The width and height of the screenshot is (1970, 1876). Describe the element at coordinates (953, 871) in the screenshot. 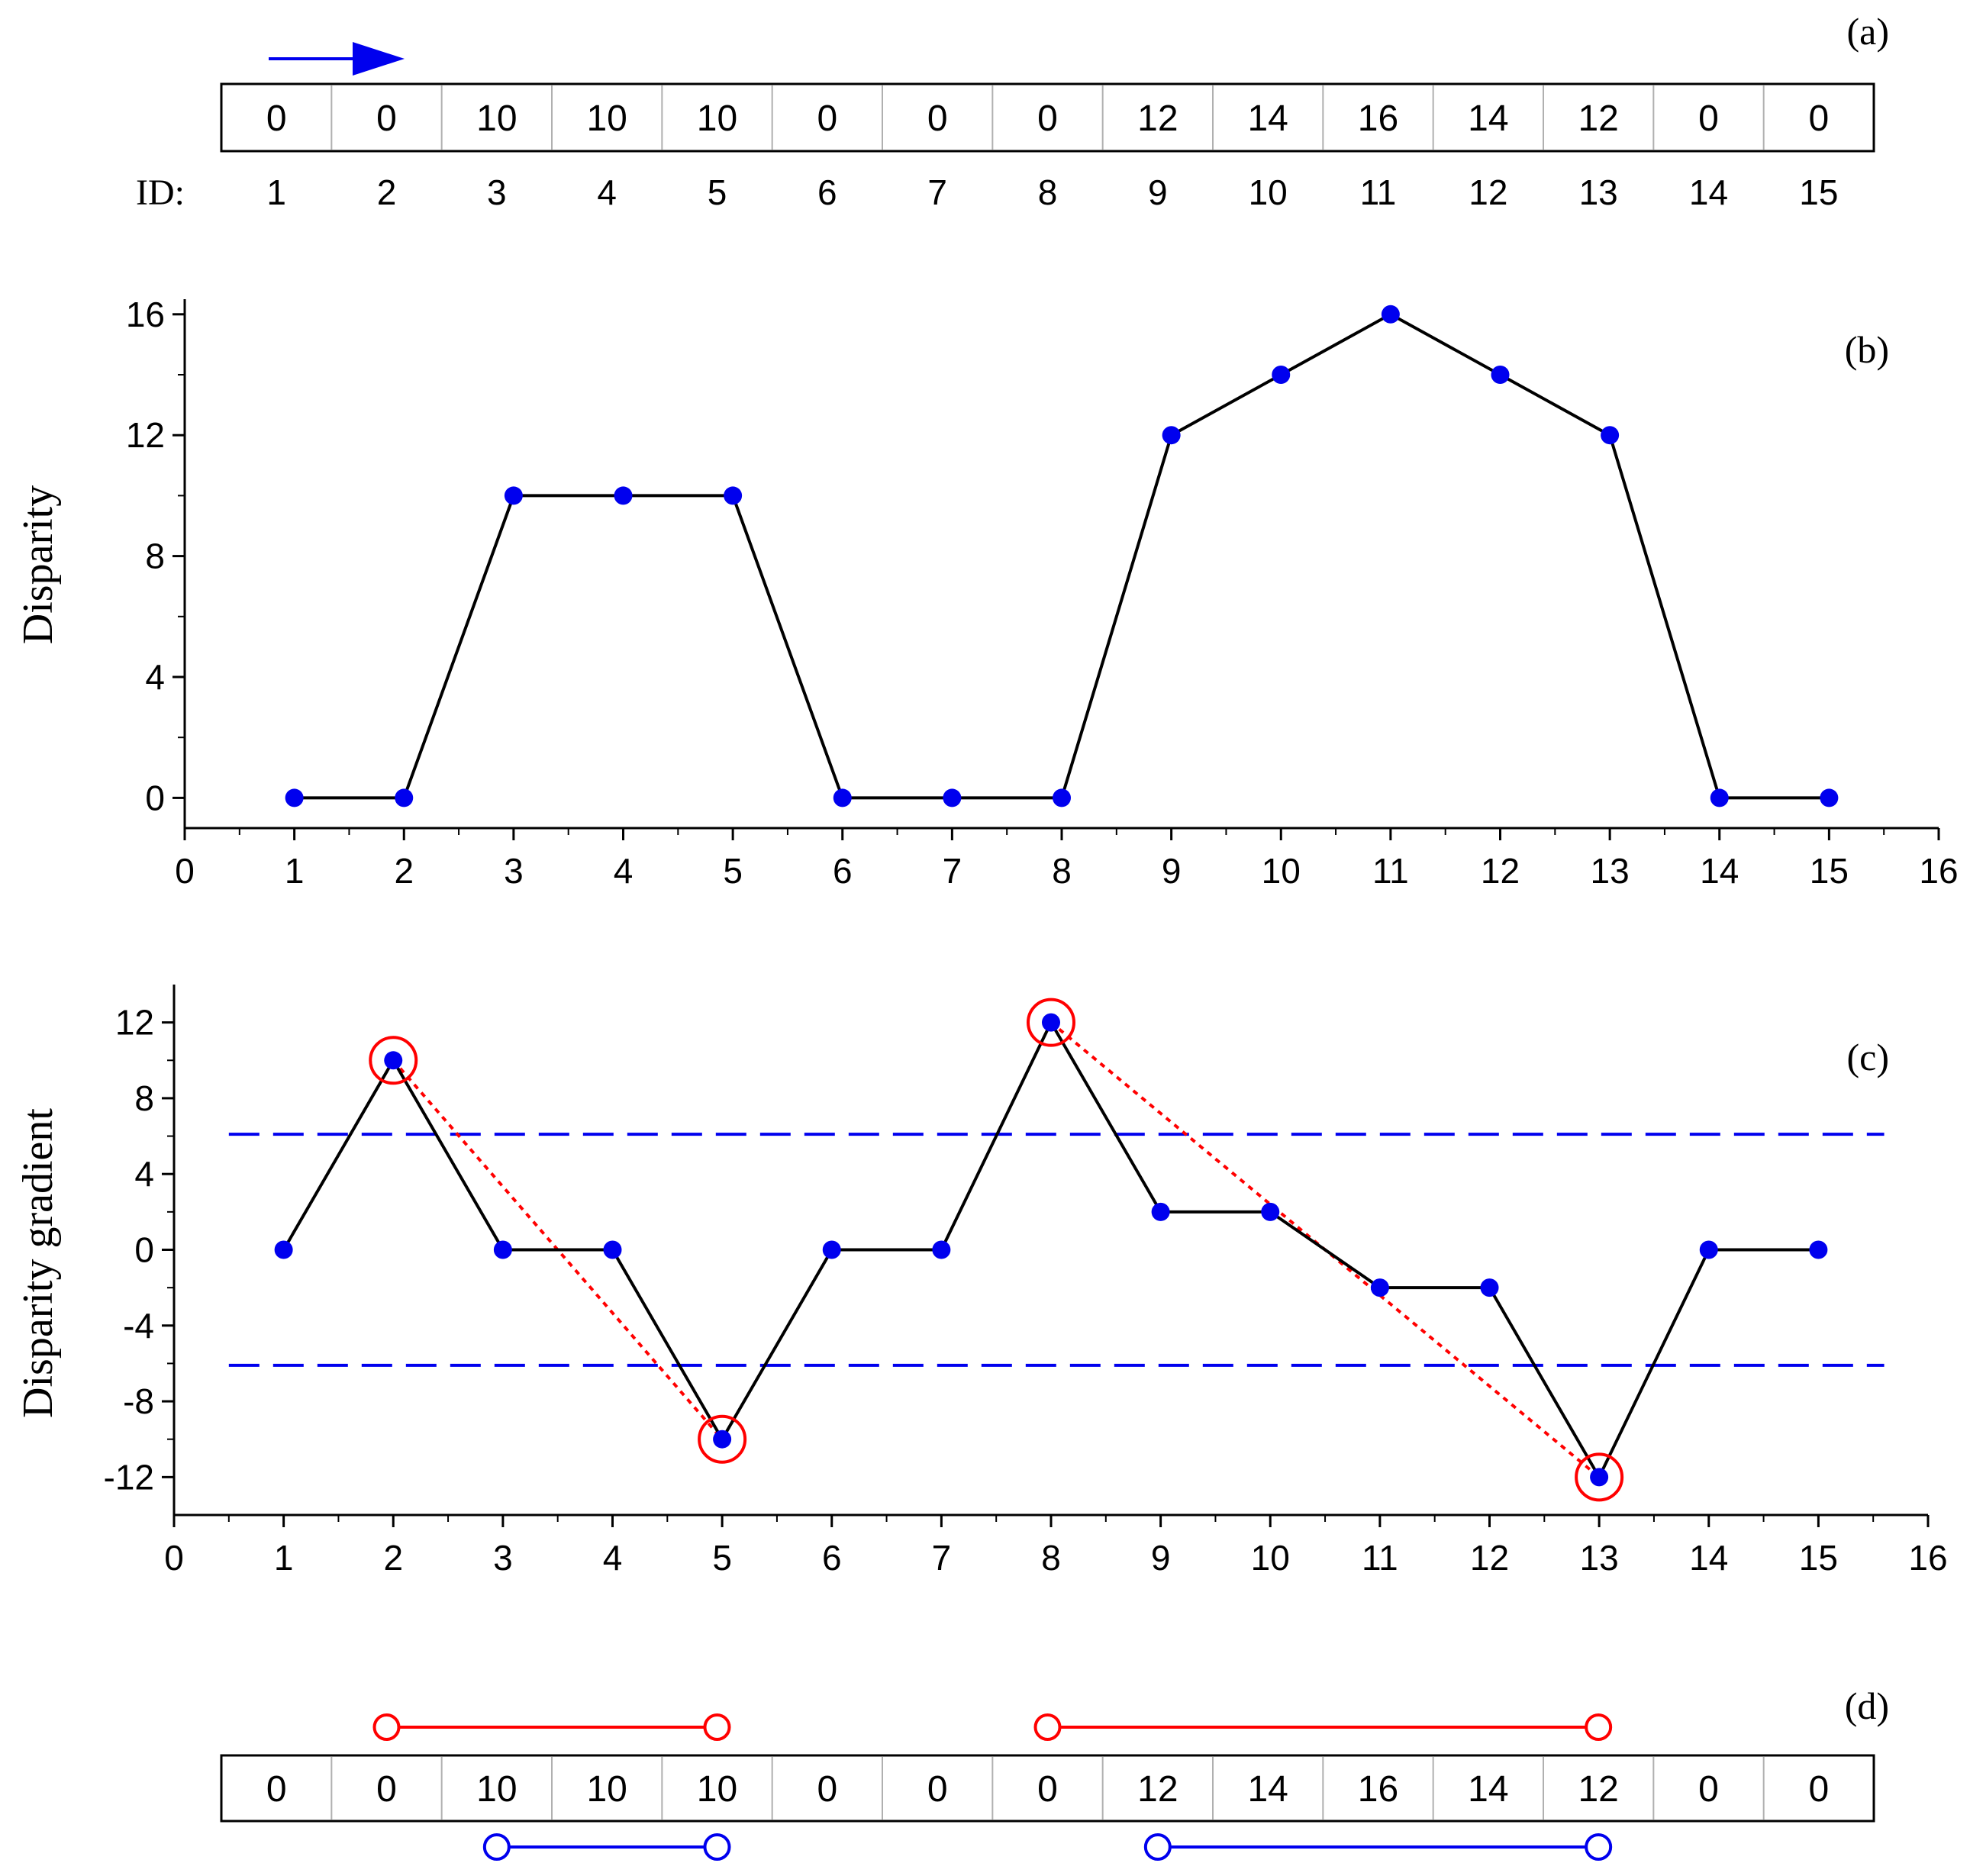

I see `x-tick-label: 7` at that location.